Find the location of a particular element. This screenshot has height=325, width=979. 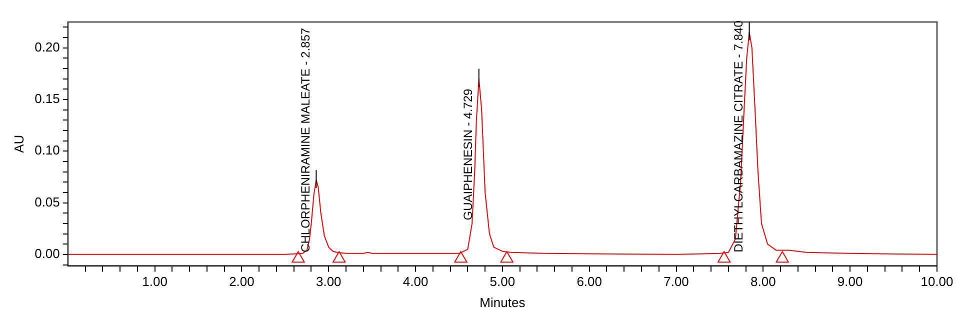

x-tick-label: 4.00 is located at coordinates (415, 282).